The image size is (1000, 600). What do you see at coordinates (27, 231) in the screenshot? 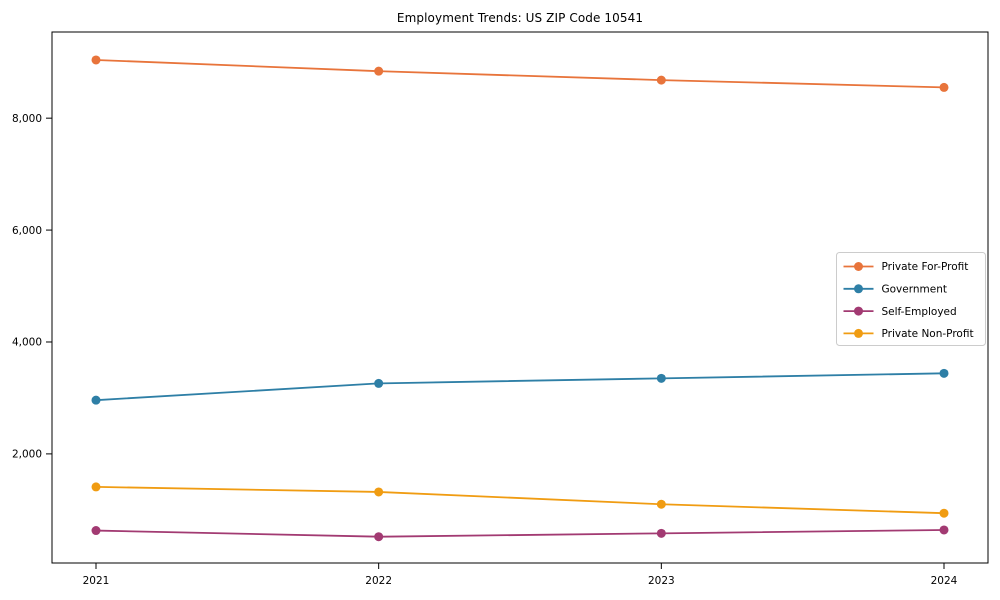
I see `y-tick-label: 6,000` at bounding box center [27, 231].